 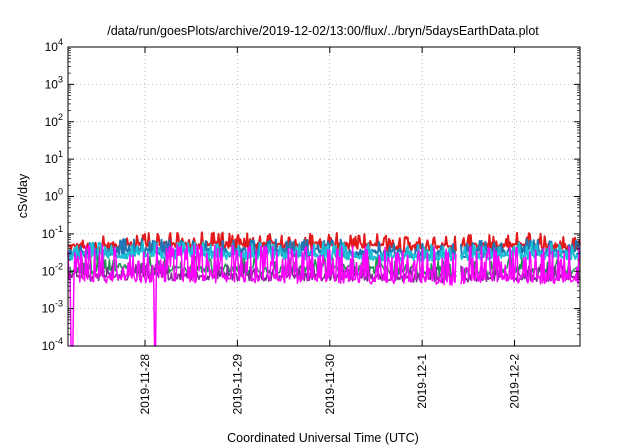 I want to click on y-tick-label: 10⁰, so click(x=54, y=195).